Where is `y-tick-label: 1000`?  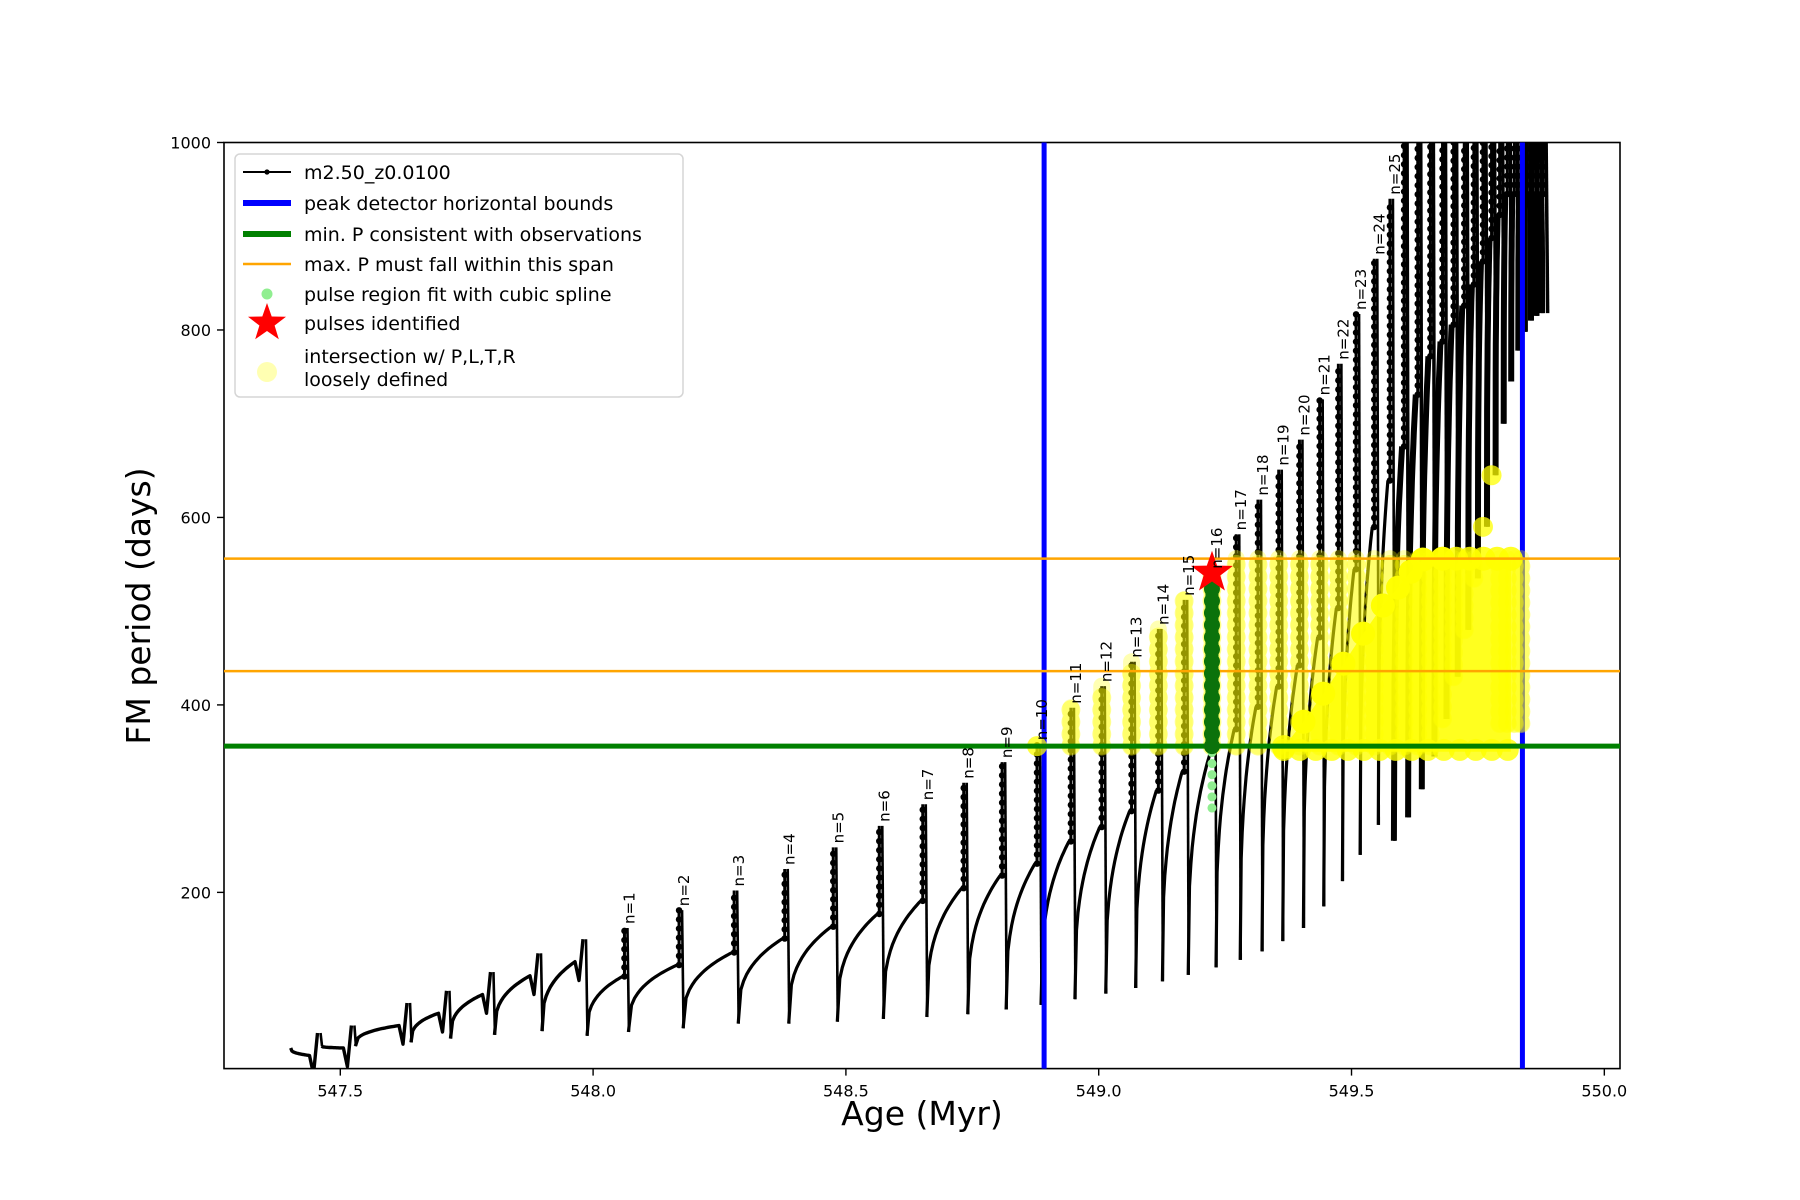 y-tick-label: 1000 is located at coordinates (190, 143).